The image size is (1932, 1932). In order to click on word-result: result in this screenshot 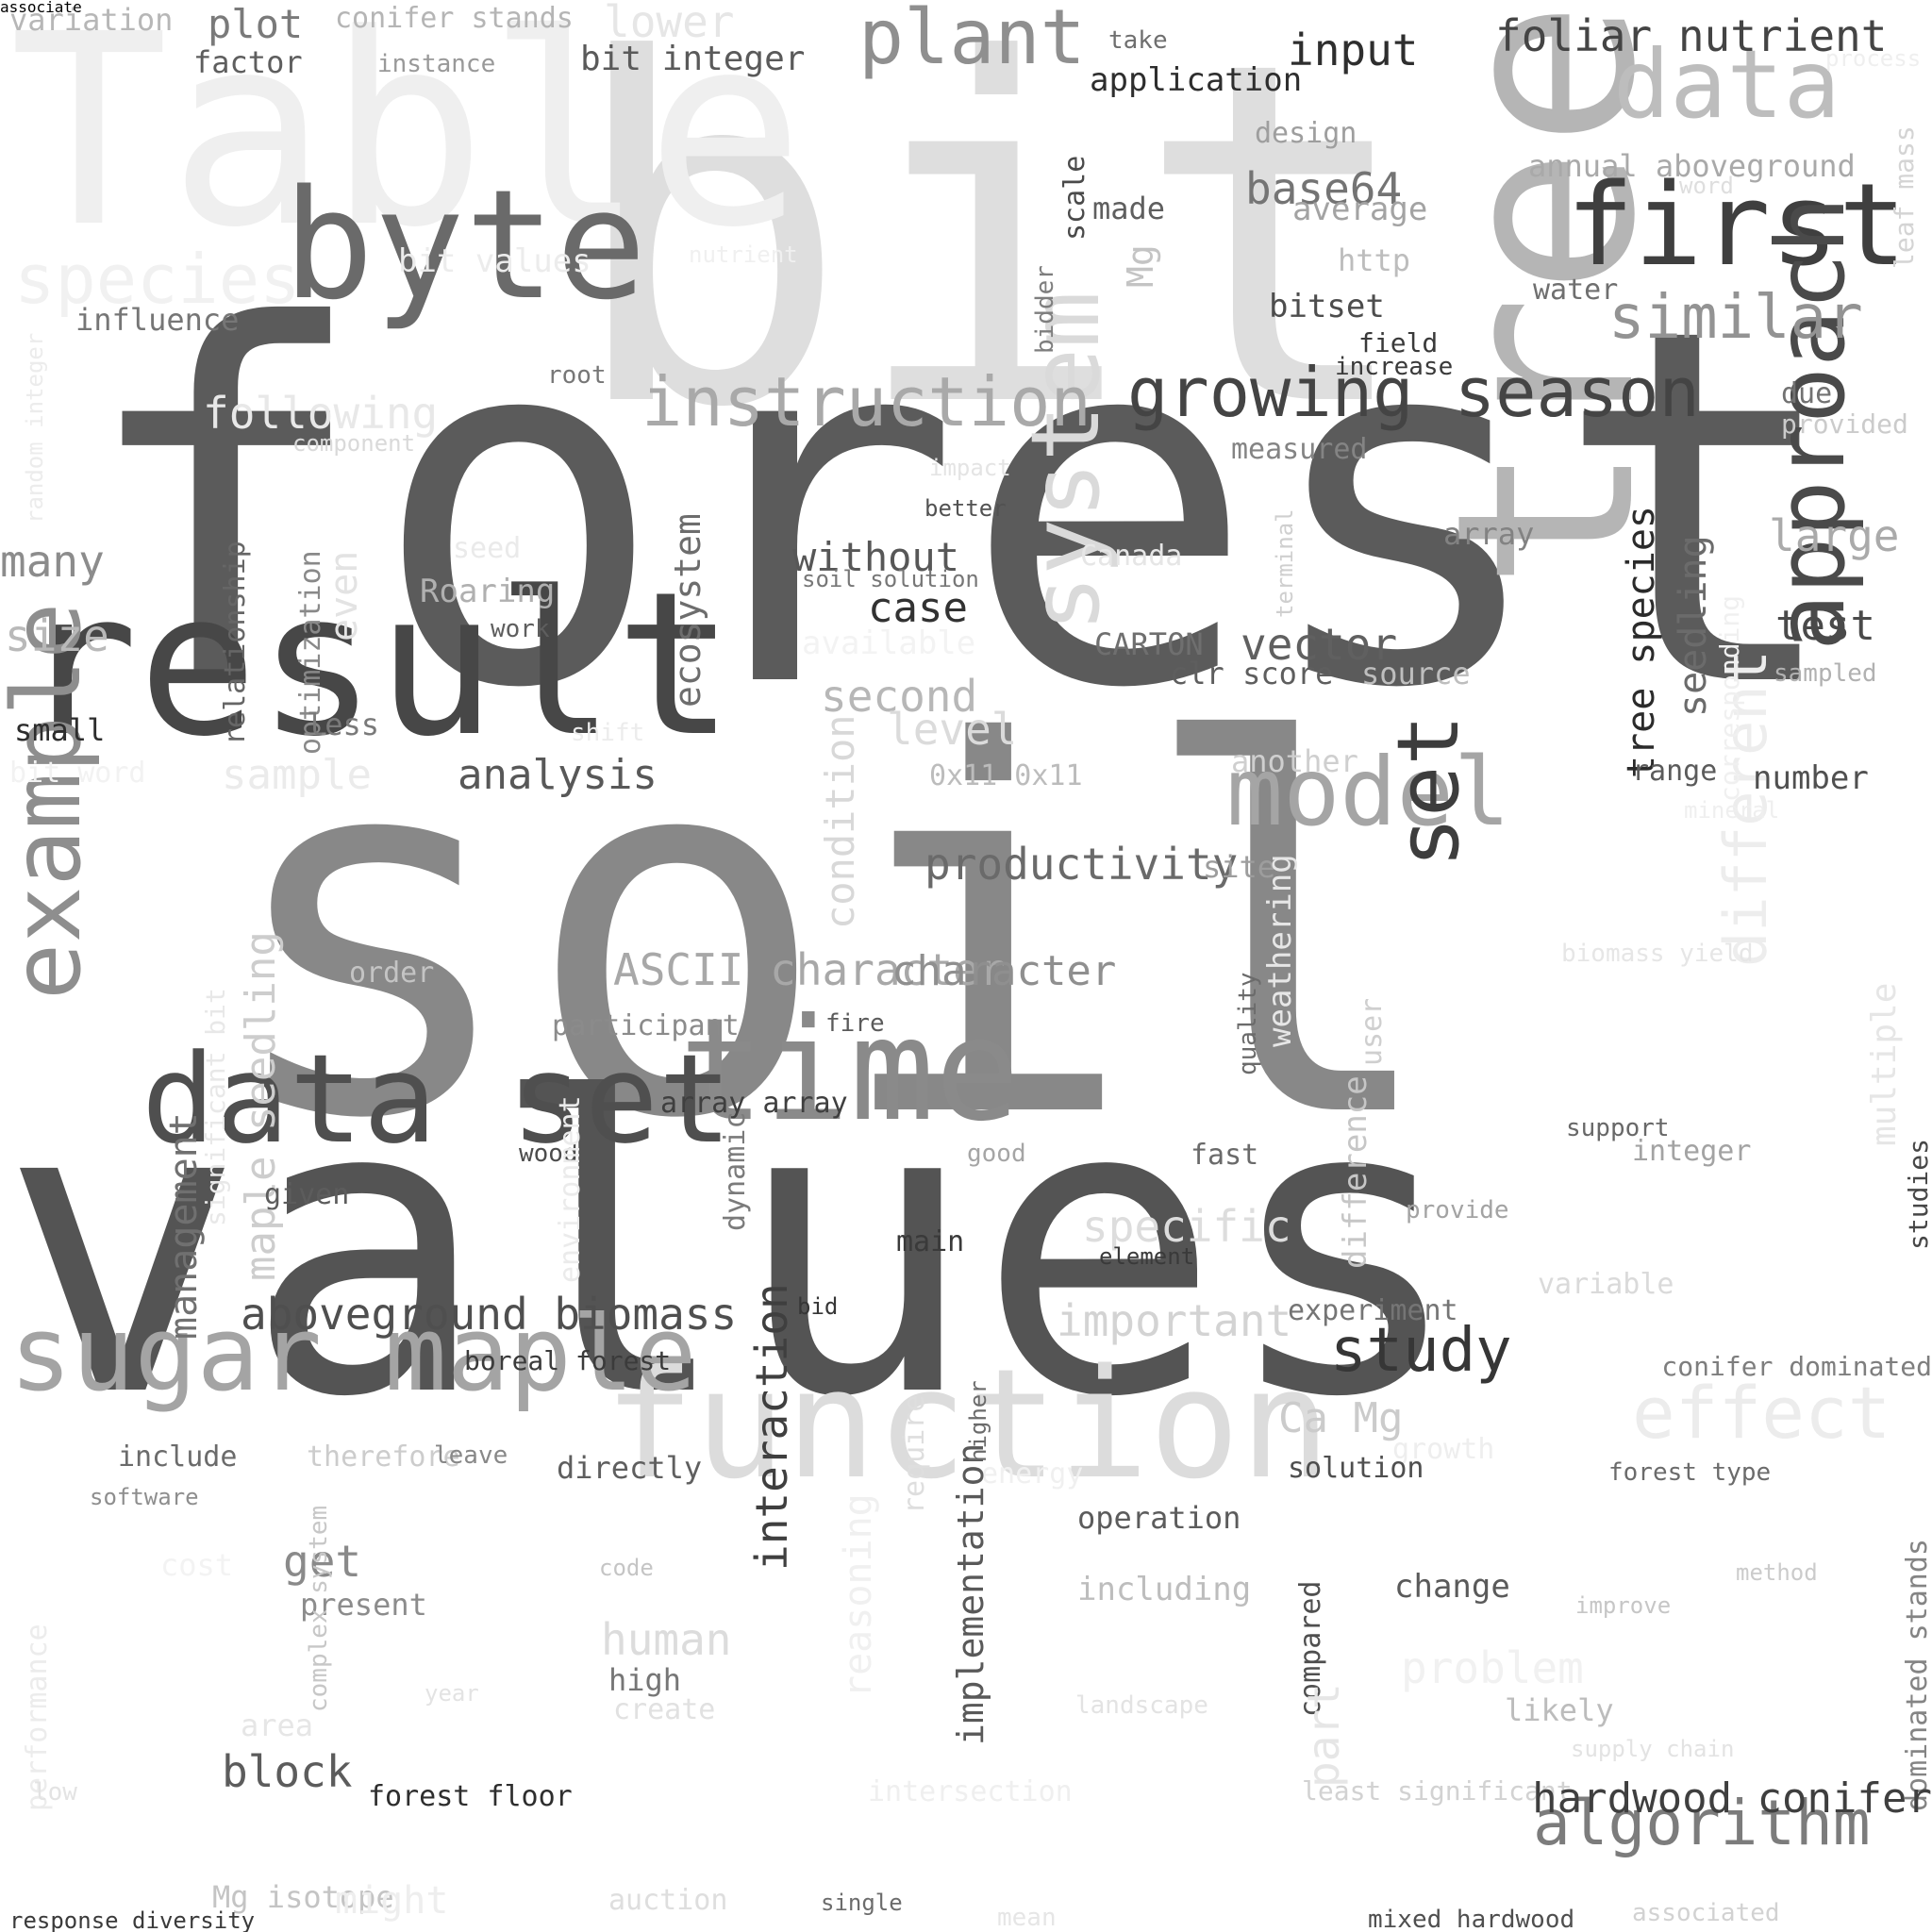, I will do `click(377, 665)`.